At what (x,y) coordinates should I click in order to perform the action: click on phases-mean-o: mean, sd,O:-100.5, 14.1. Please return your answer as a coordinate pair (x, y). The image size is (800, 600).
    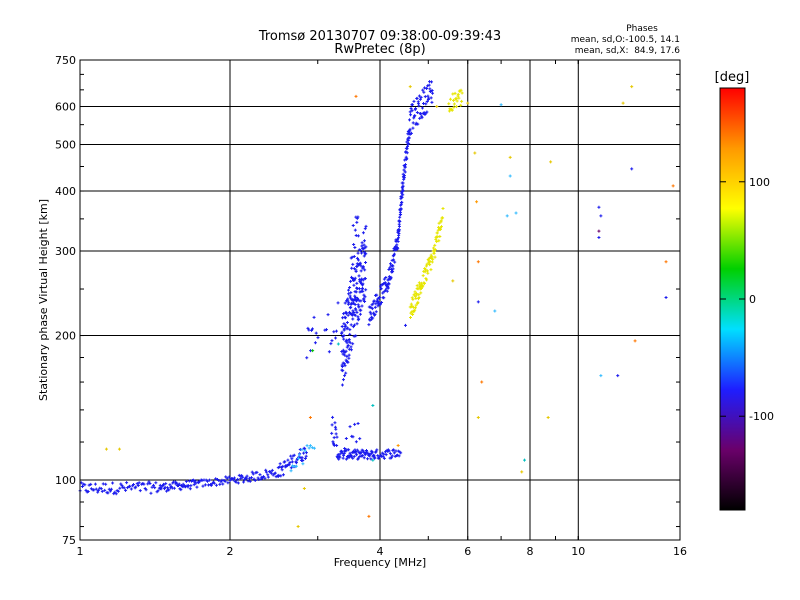
    Looking at the image, I should click on (625, 40).